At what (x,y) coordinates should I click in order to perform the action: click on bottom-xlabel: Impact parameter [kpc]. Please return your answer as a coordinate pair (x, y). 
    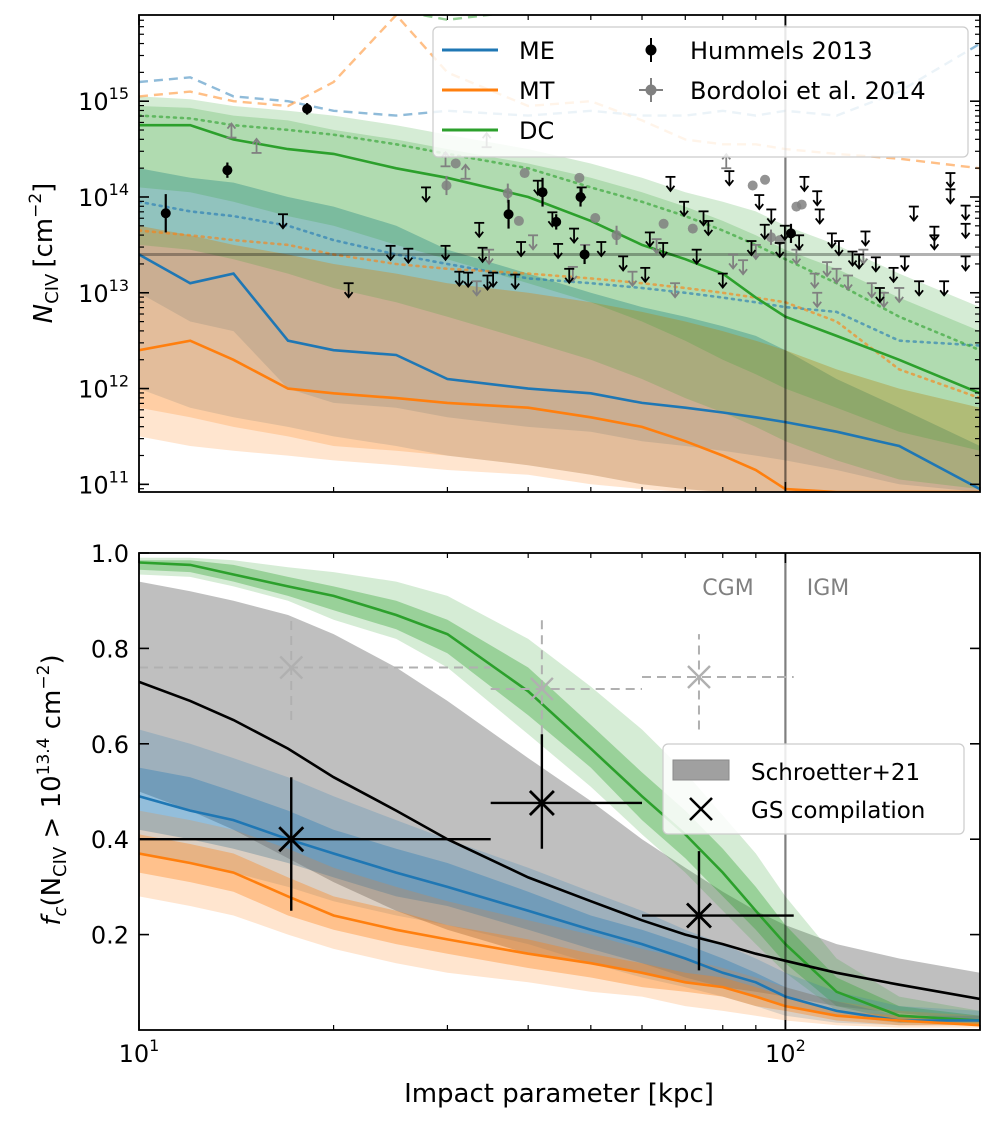
    Looking at the image, I should click on (559, 1094).